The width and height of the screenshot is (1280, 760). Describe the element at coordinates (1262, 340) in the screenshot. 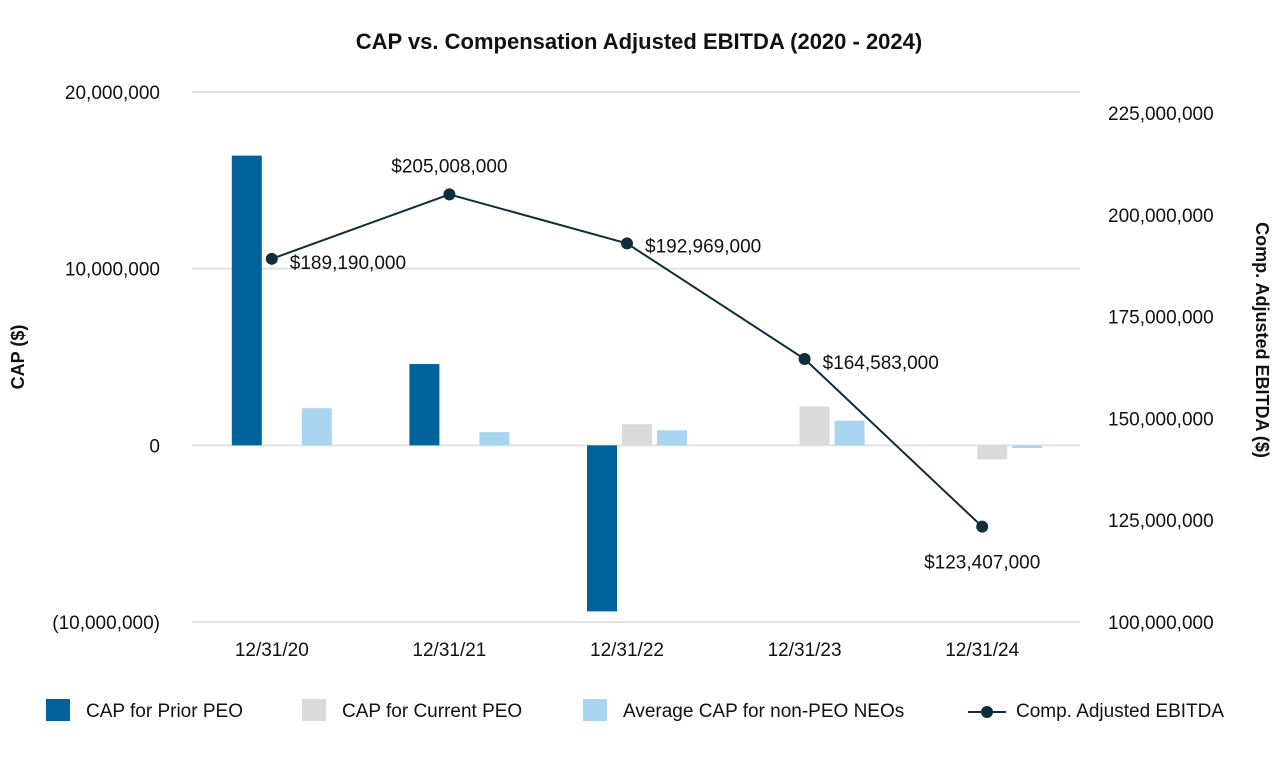

I see `y2-axis-title: Comp. Adjusted EBITDA ($)` at that location.